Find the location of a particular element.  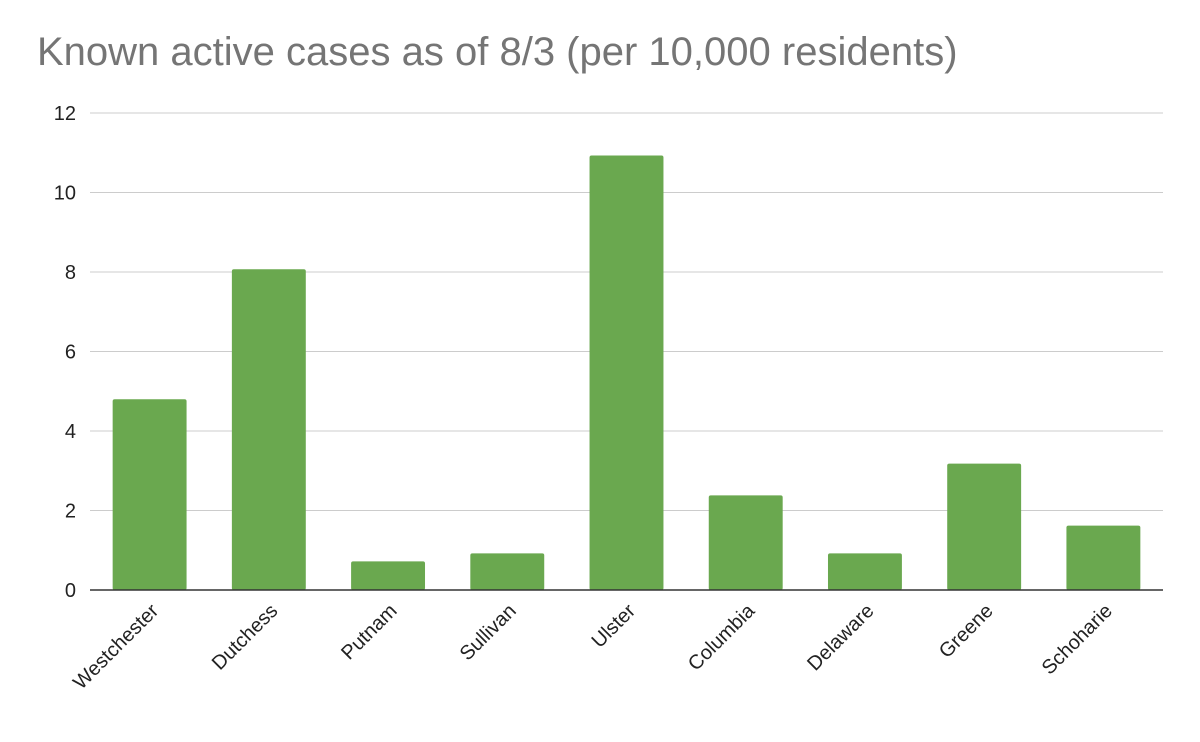

x-tick-label: Putnam is located at coordinates (369, 632).